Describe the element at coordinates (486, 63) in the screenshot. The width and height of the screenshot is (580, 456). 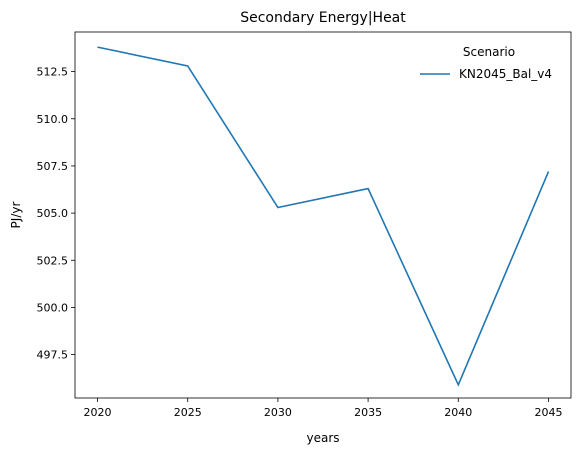
I see `legend: Scenario KN2045_Bal_v4` at that location.